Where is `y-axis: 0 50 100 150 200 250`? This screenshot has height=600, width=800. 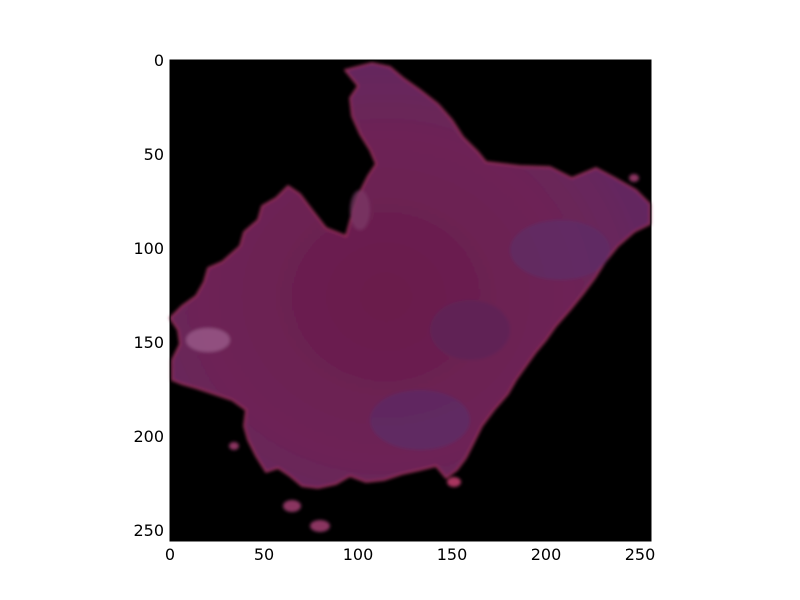 y-axis: 0 50 100 150 200 250 is located at coordinates (154, 295).